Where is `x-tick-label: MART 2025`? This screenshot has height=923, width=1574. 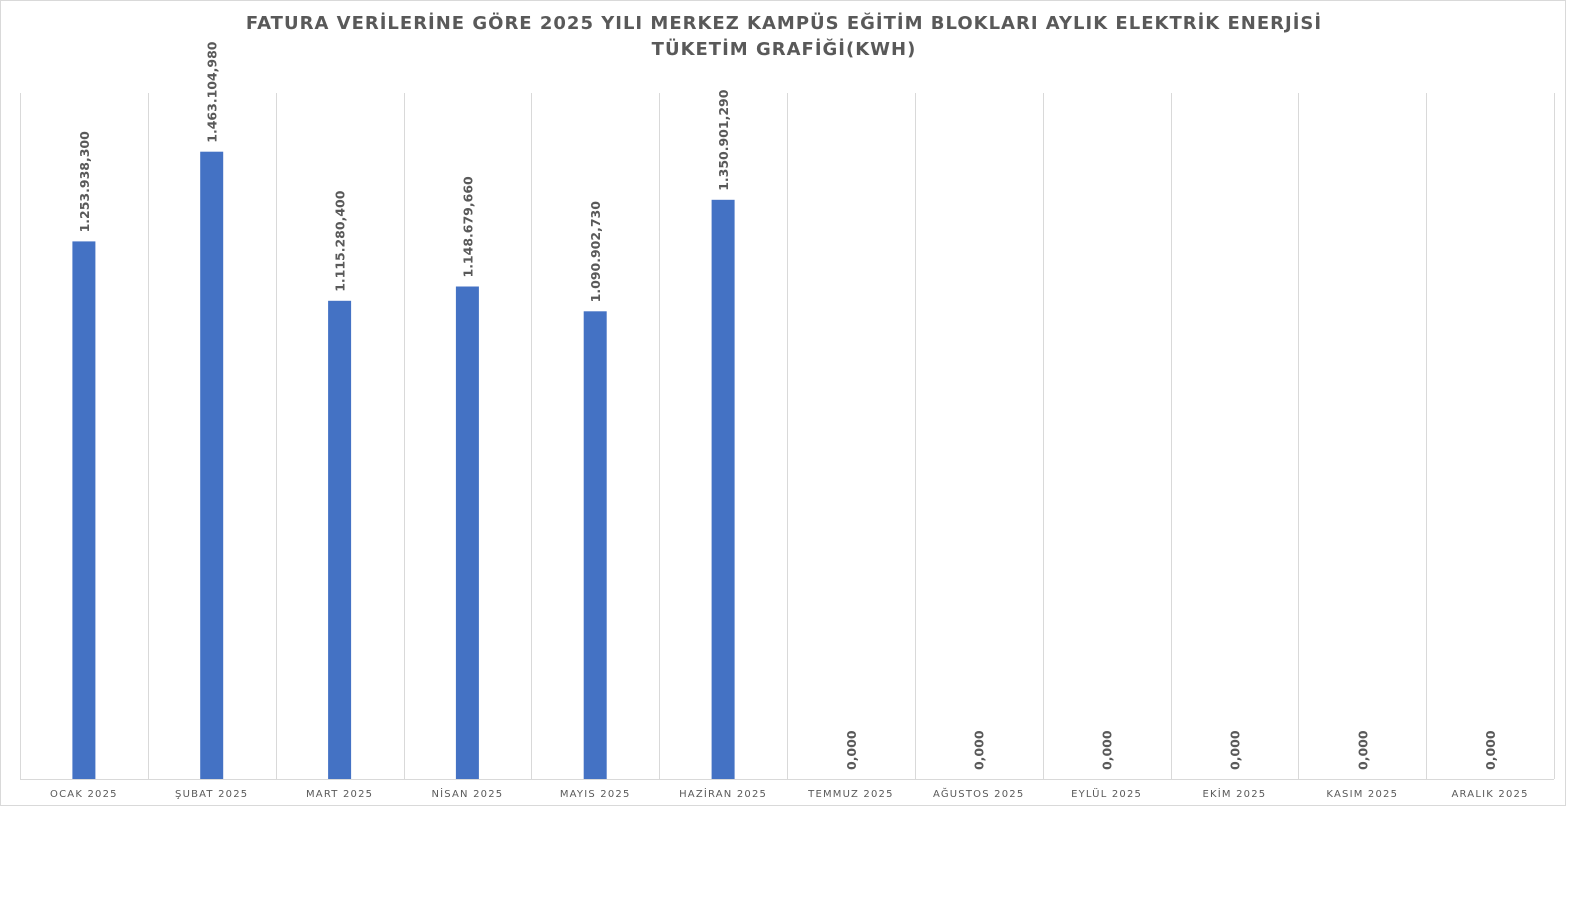
x-tick-label: MART 2025 is located at coordinates (339, 794).